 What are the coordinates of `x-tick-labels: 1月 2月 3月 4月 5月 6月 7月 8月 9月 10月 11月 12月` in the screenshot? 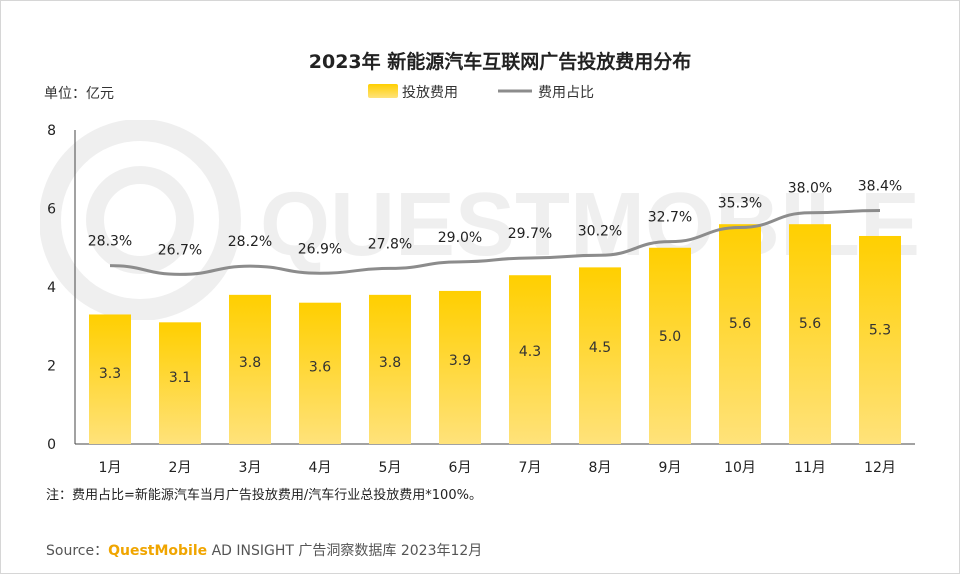 It's located at (497, 468).